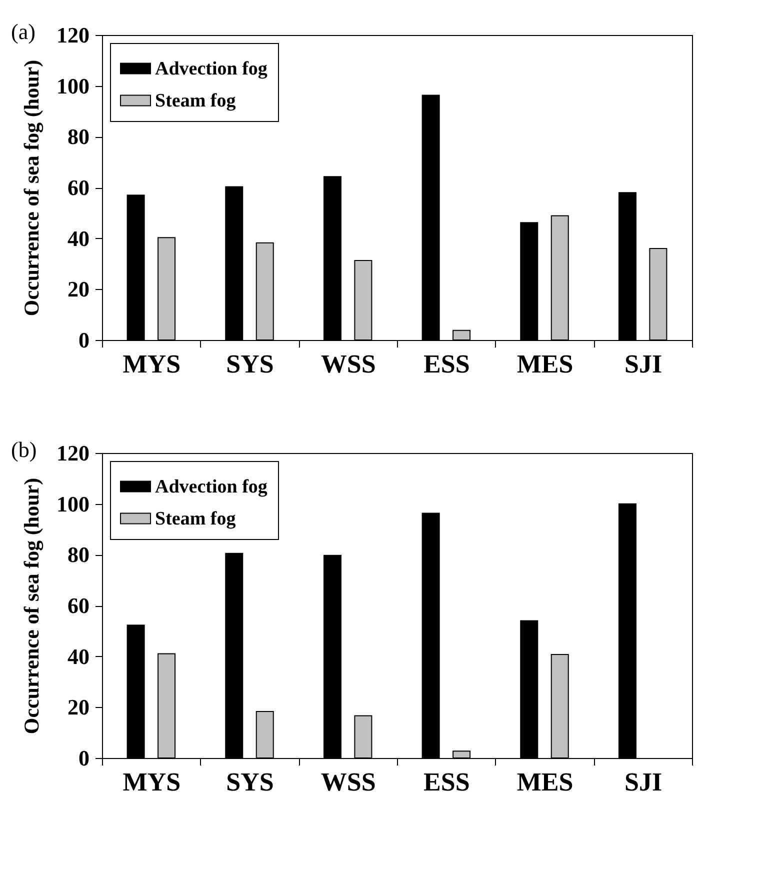 The width and height of the screenshot is (779, 877). What do you see at coordinates (24, 449) in the screenshot?
I see `chart-title: (b)` at bounding box center [24, 449].